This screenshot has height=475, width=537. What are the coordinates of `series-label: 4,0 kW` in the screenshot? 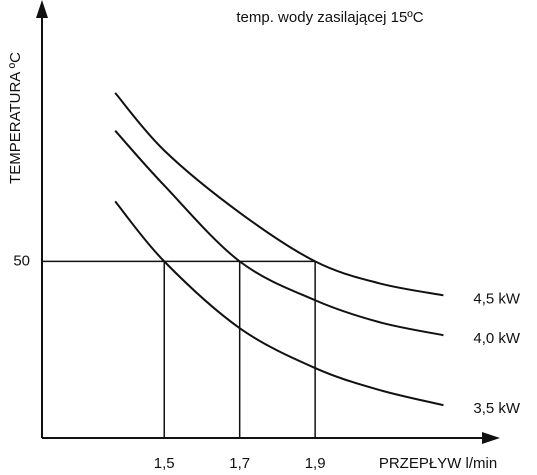 It's located at (497, 338).